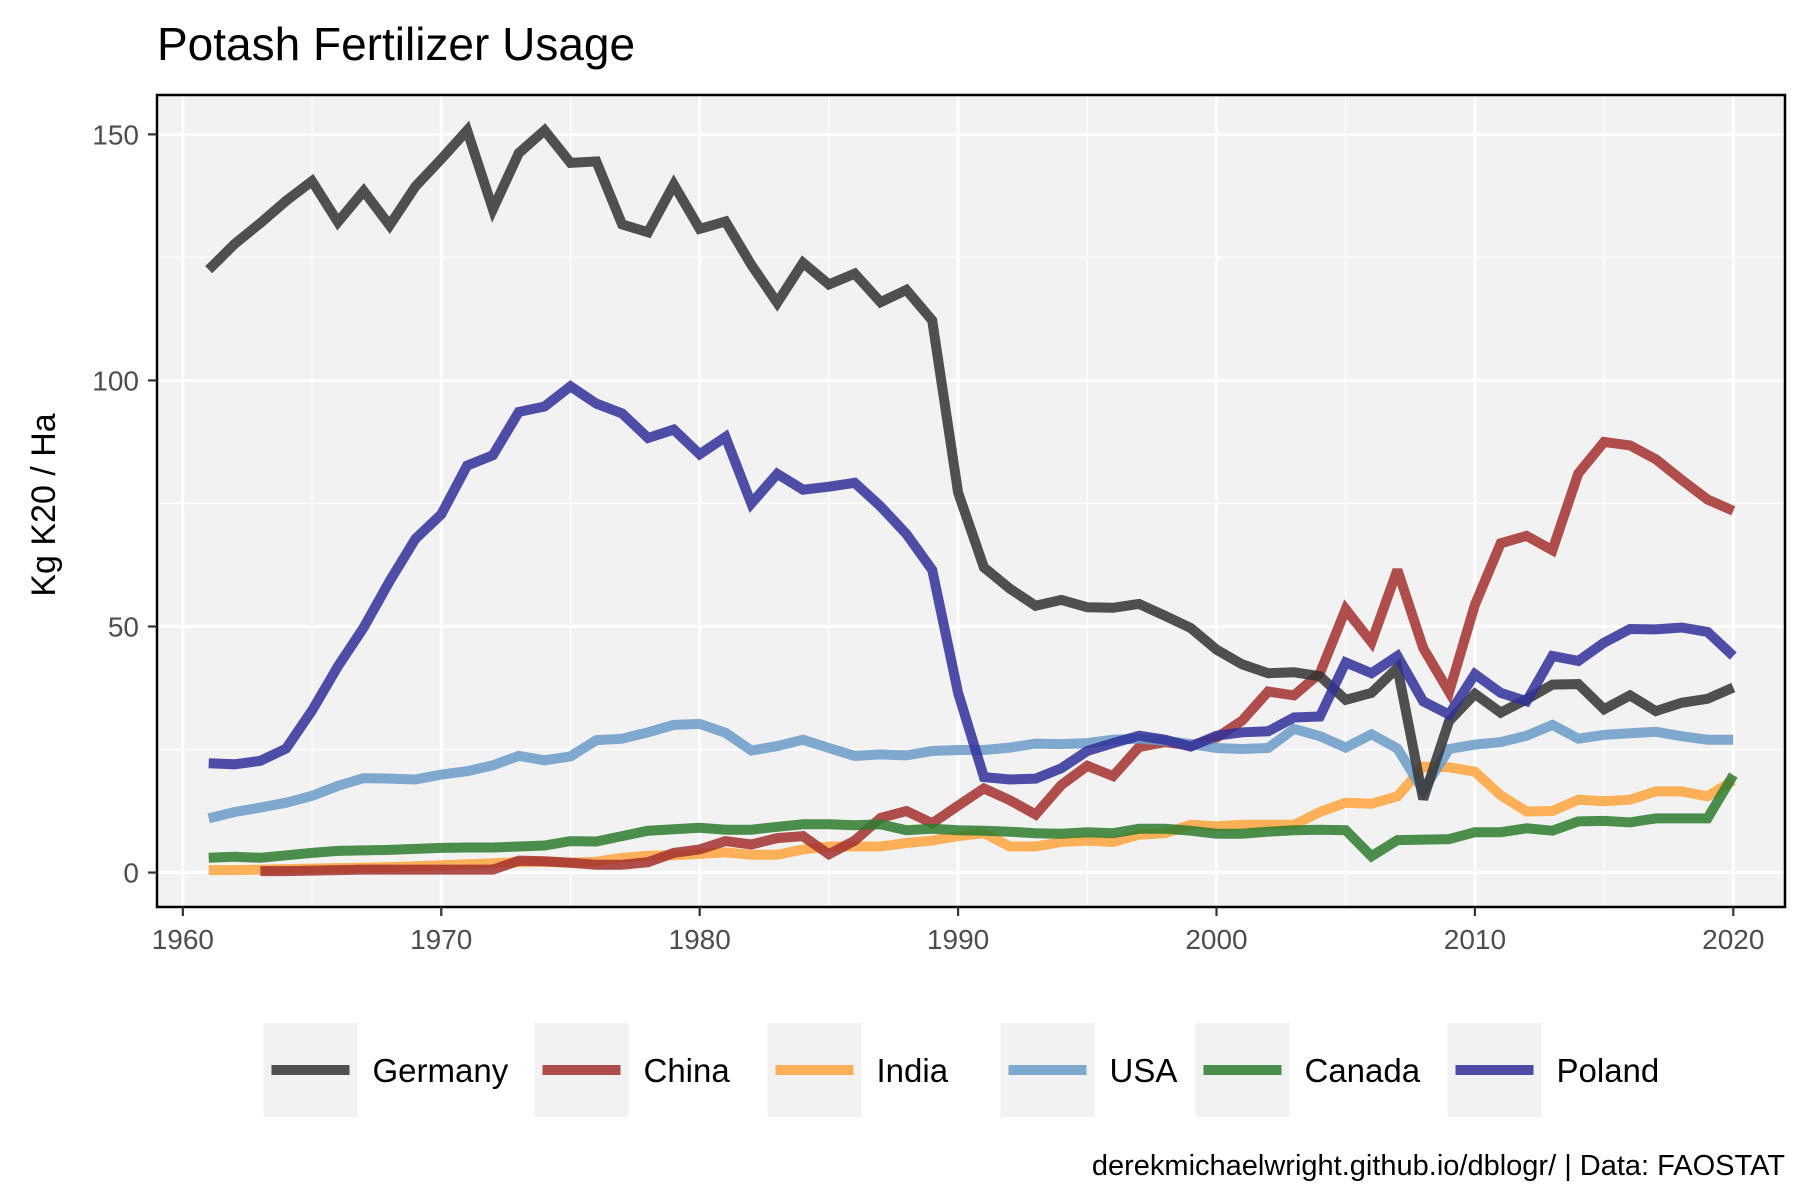 This screenshot has width=1800, height=1200. What do you see at coordinates (1475, 939) in the screenshot?
I see `x-tick-label: 2010` at bounding box center [1475, 939].